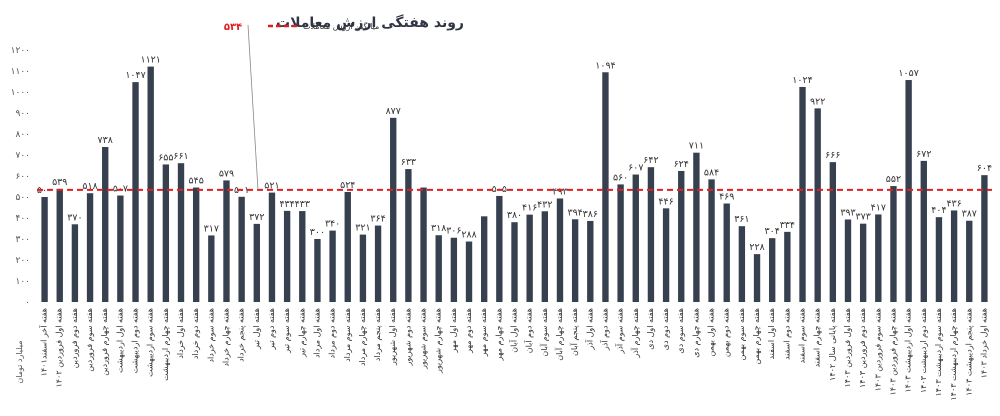  What do you see at coordinates (226, 173) in the screenshot?
I see `data-label: ۵۷۹` at bounding box center [226, 173].